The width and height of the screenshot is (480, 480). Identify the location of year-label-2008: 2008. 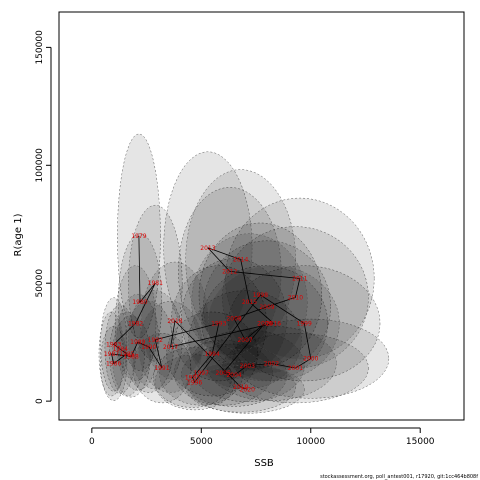
(233, 319).